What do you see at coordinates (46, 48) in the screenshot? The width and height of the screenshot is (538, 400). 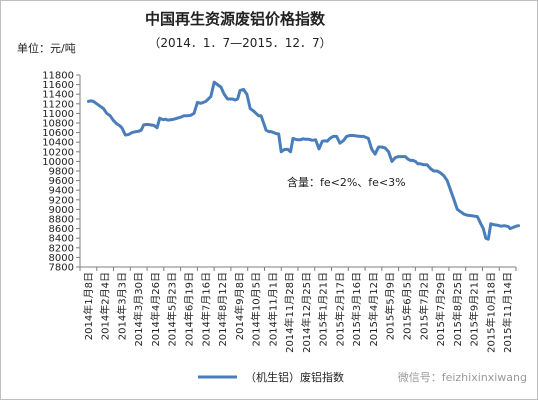 I see `unit-label: 单位：元/吨` at bounding box center [46, 48].